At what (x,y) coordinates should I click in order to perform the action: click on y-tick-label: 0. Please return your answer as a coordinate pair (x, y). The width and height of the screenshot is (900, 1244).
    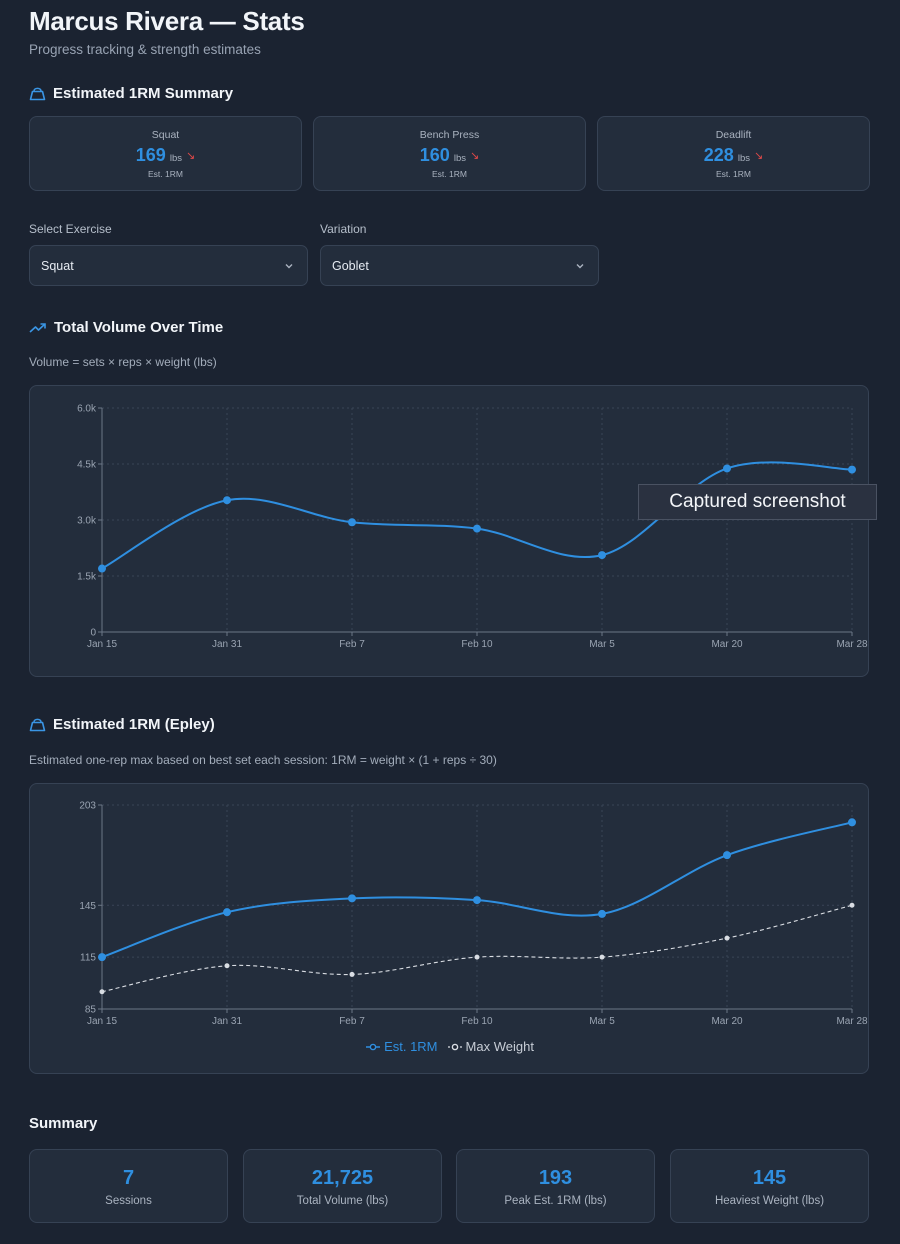
    Looking at the image, I should click on (93, 633).